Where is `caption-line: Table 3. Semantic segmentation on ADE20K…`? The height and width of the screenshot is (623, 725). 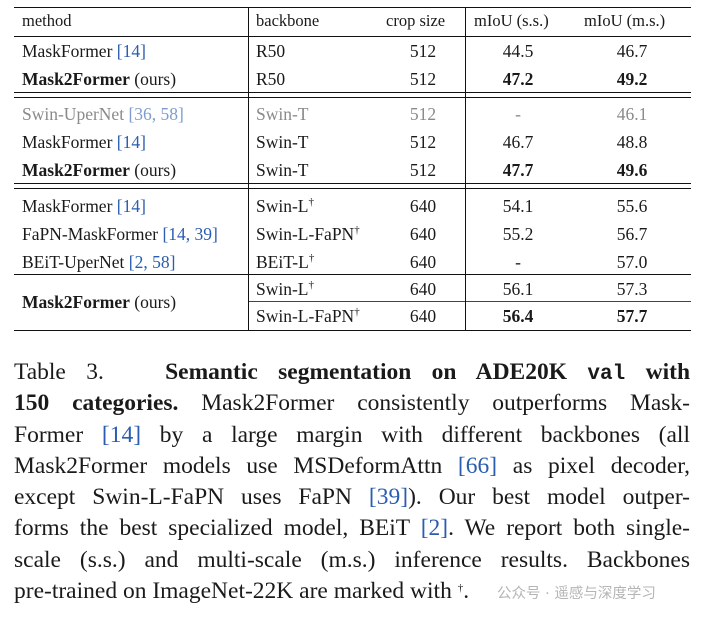
caption-line: Table 3. Semantic segmentation on ADE20K… is located at coordinates (352, 372).